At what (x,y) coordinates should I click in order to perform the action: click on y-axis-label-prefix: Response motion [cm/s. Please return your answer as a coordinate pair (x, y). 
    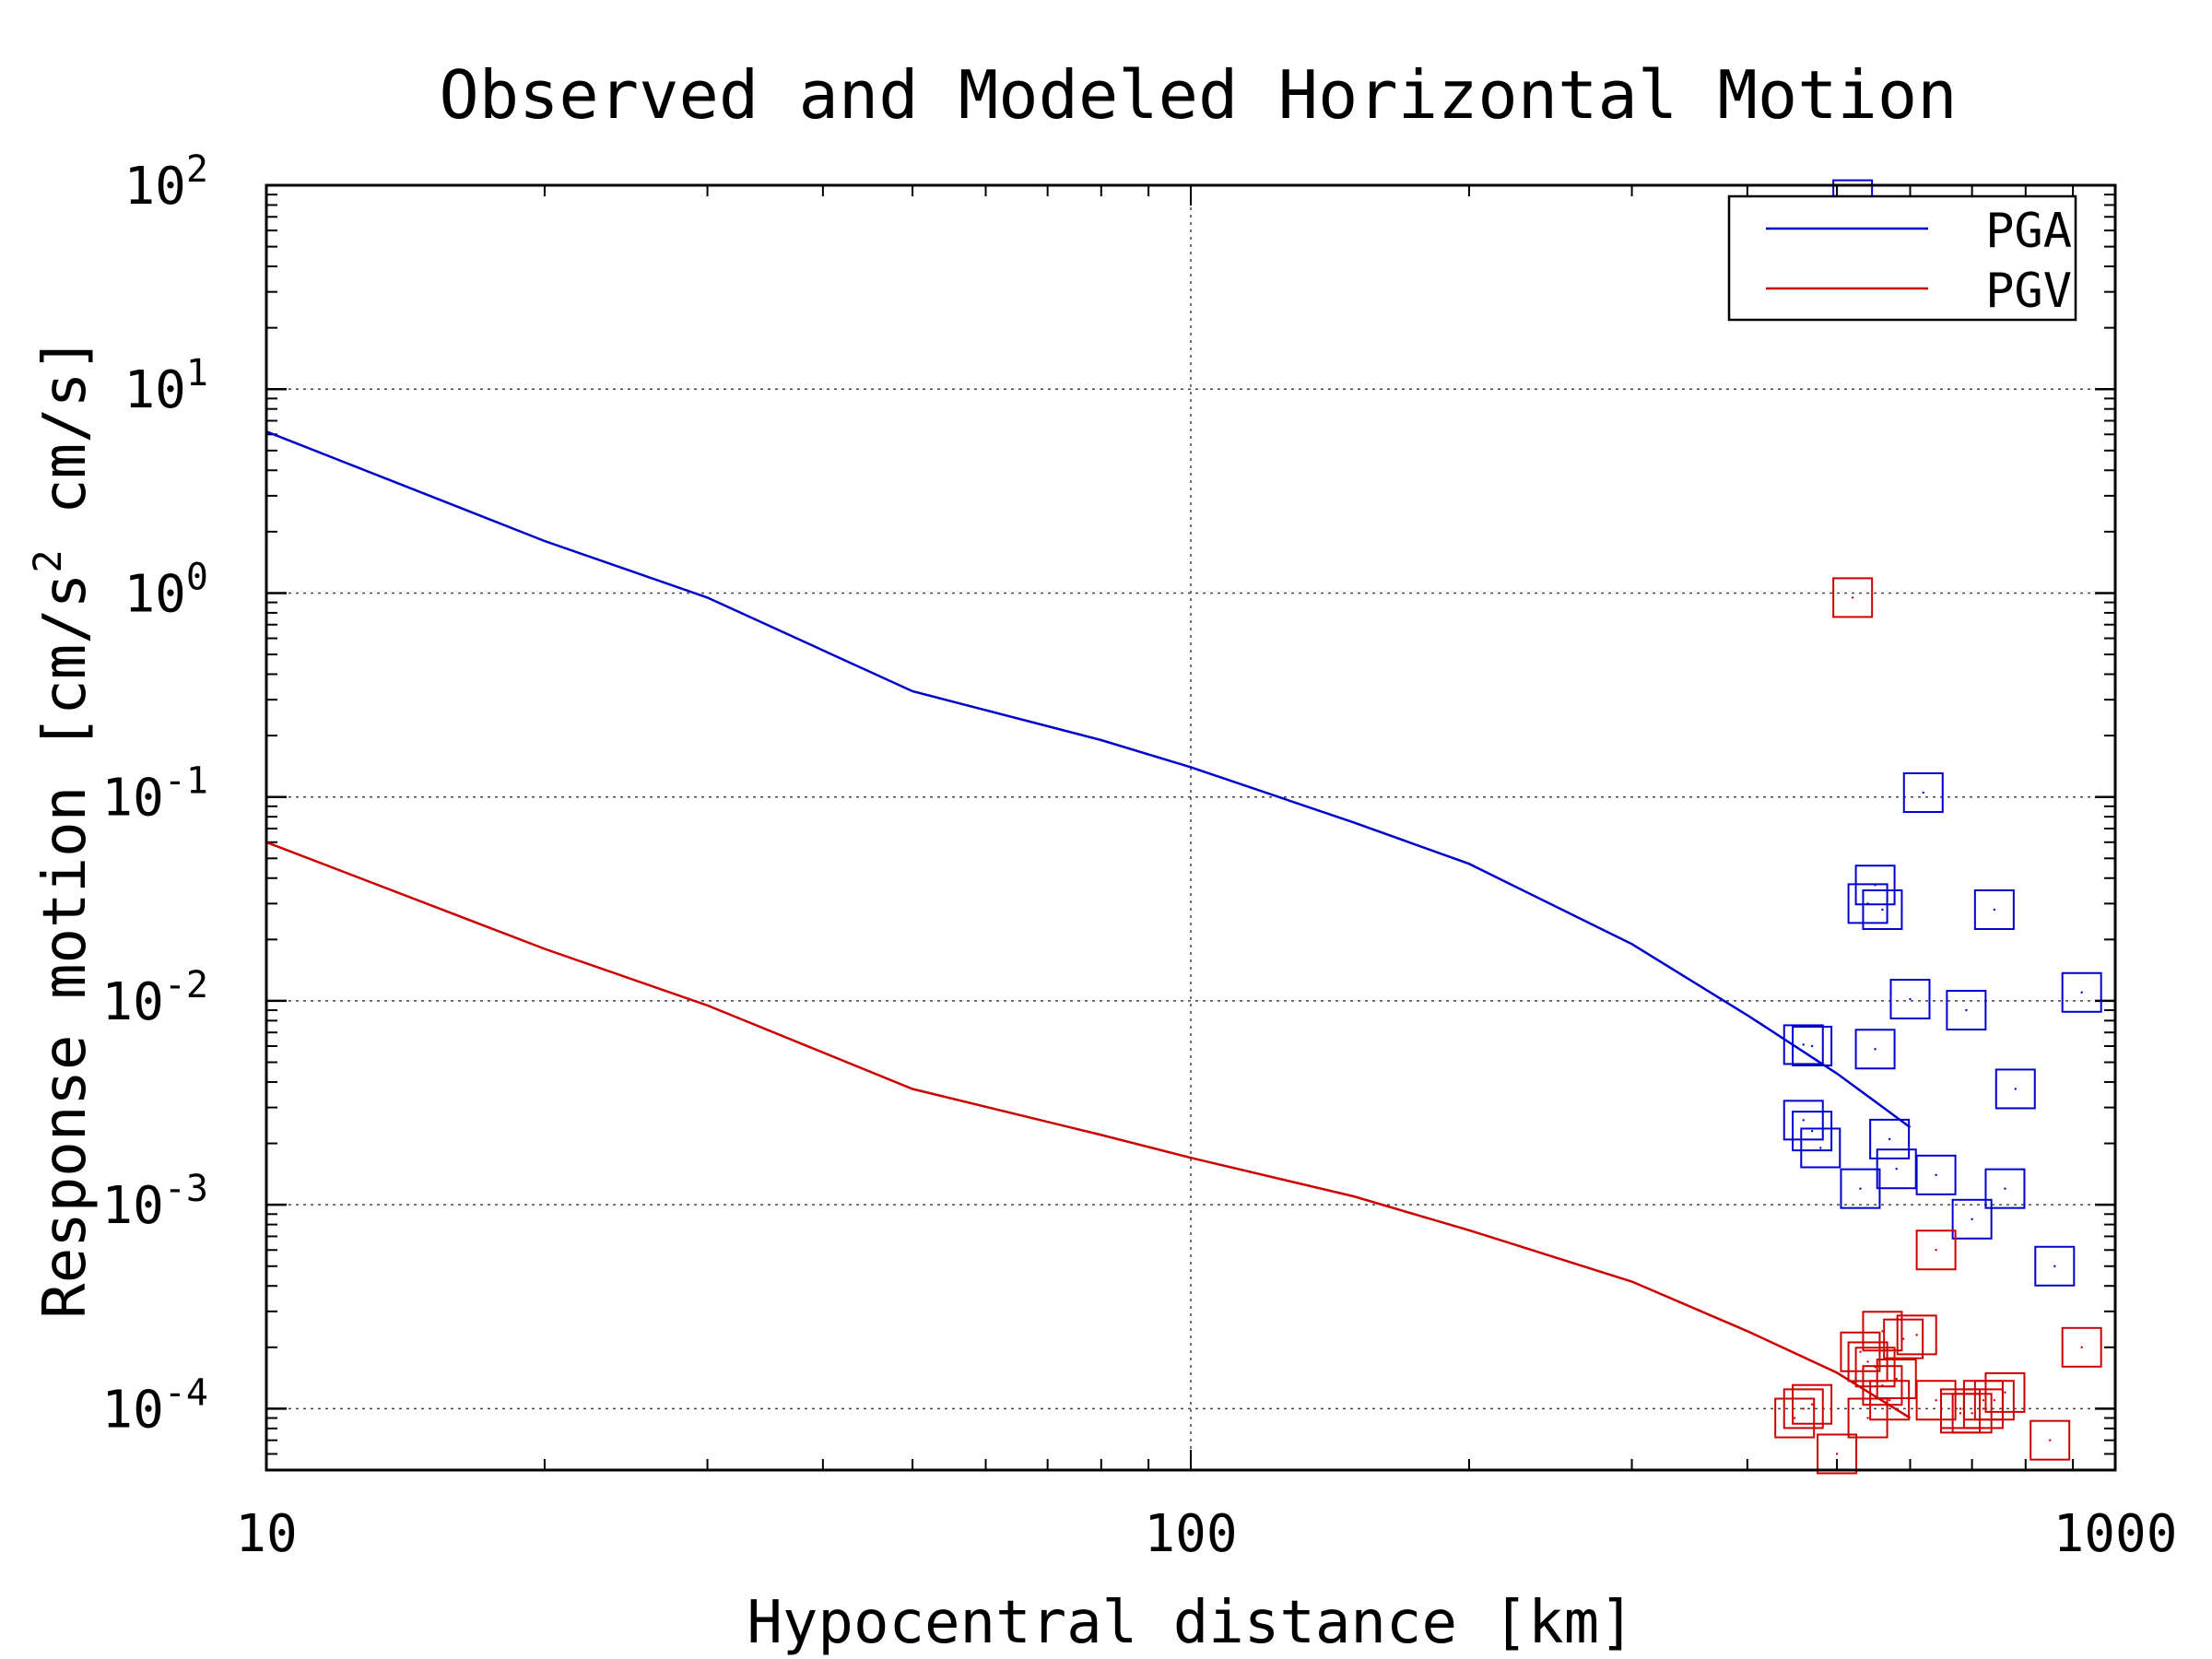
    Looking at the image, I should click on (65, 946).